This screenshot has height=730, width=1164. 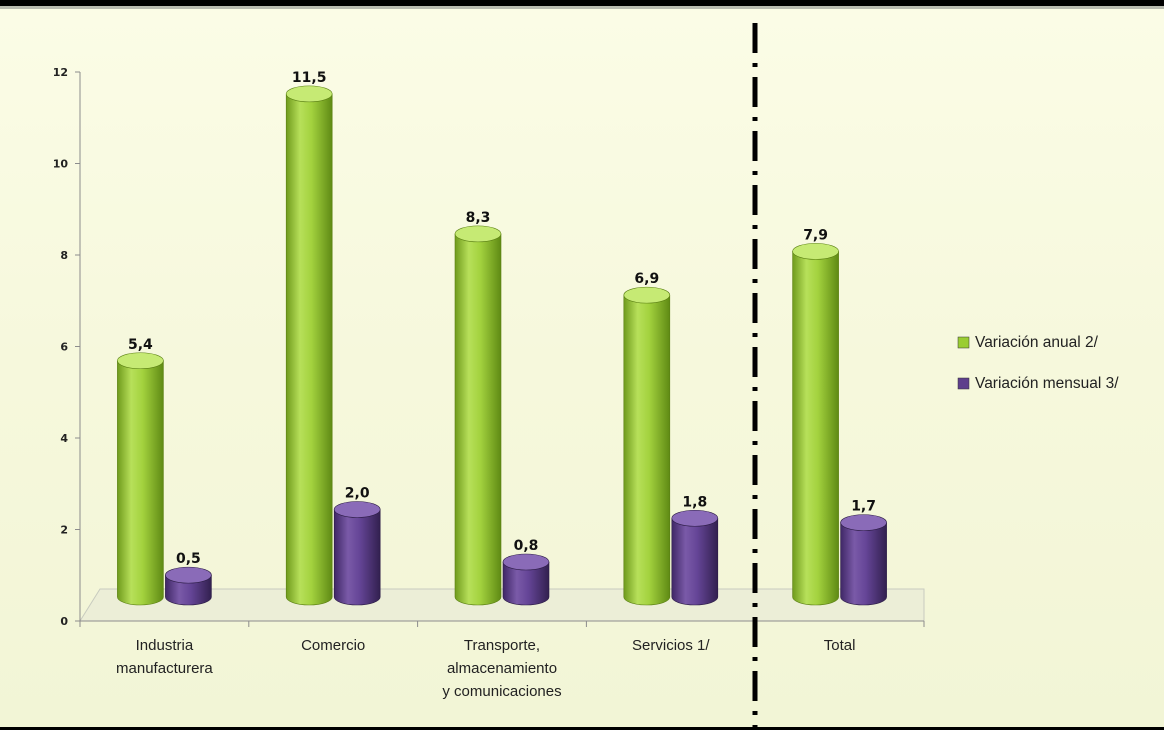 What do you see at coordinates (61, 164) in the screenshot?
I see `y-tick-label: 10` at bounding box center [61, 164].